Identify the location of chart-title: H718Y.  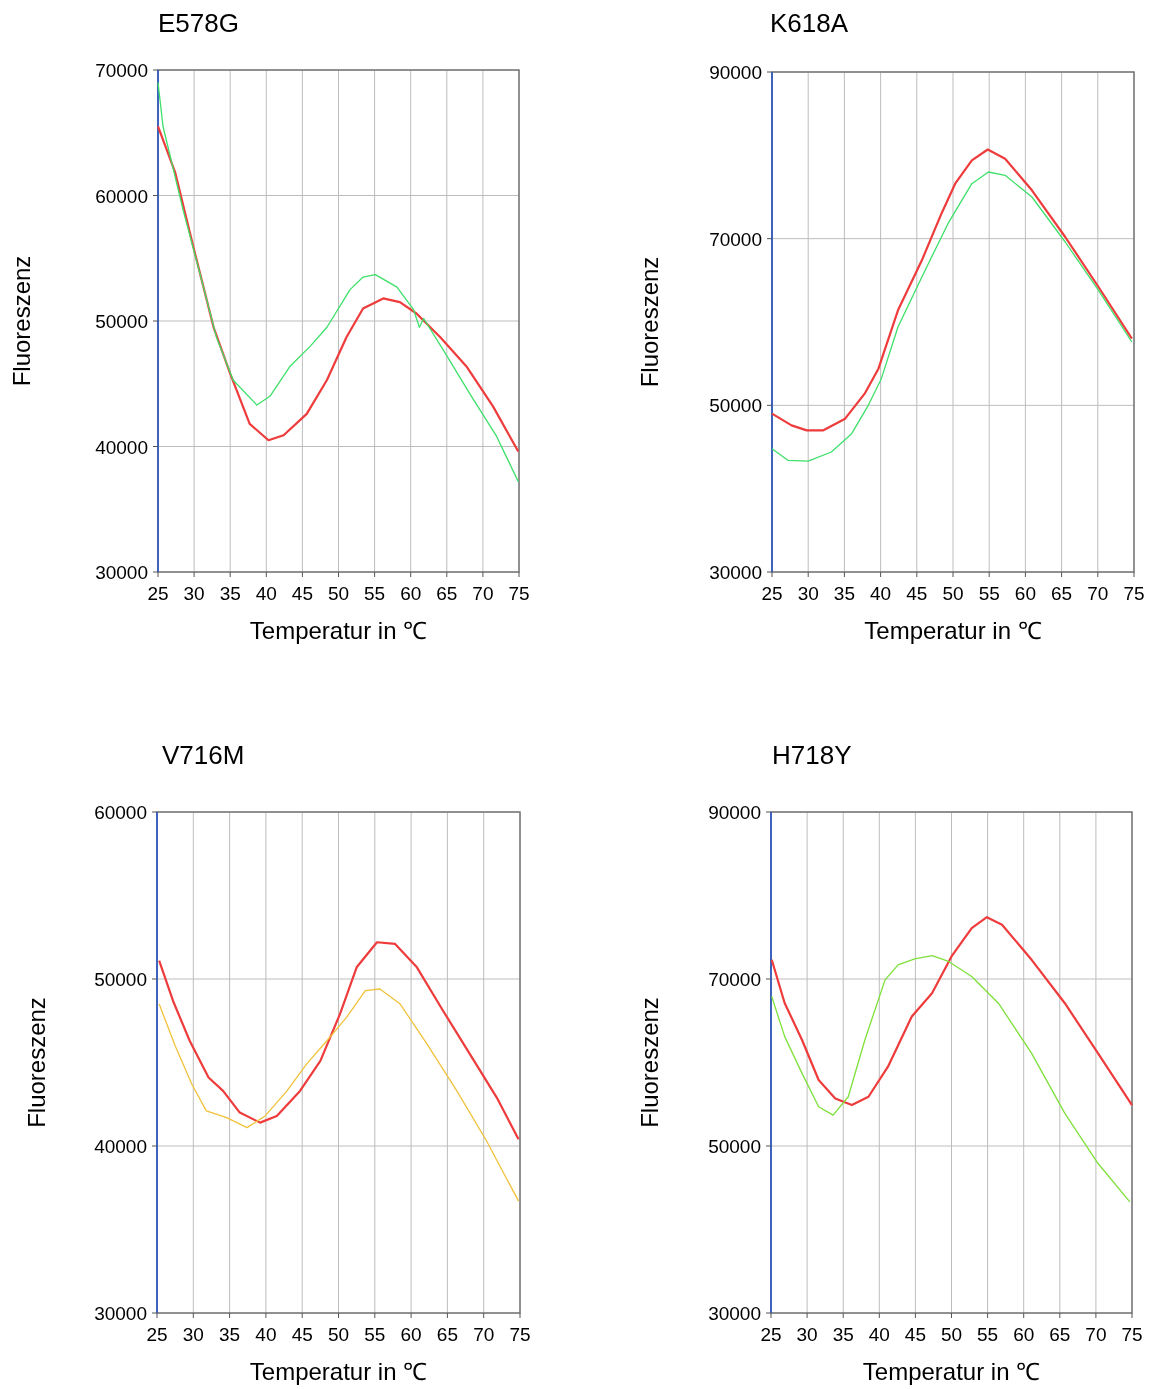
(812, 755).